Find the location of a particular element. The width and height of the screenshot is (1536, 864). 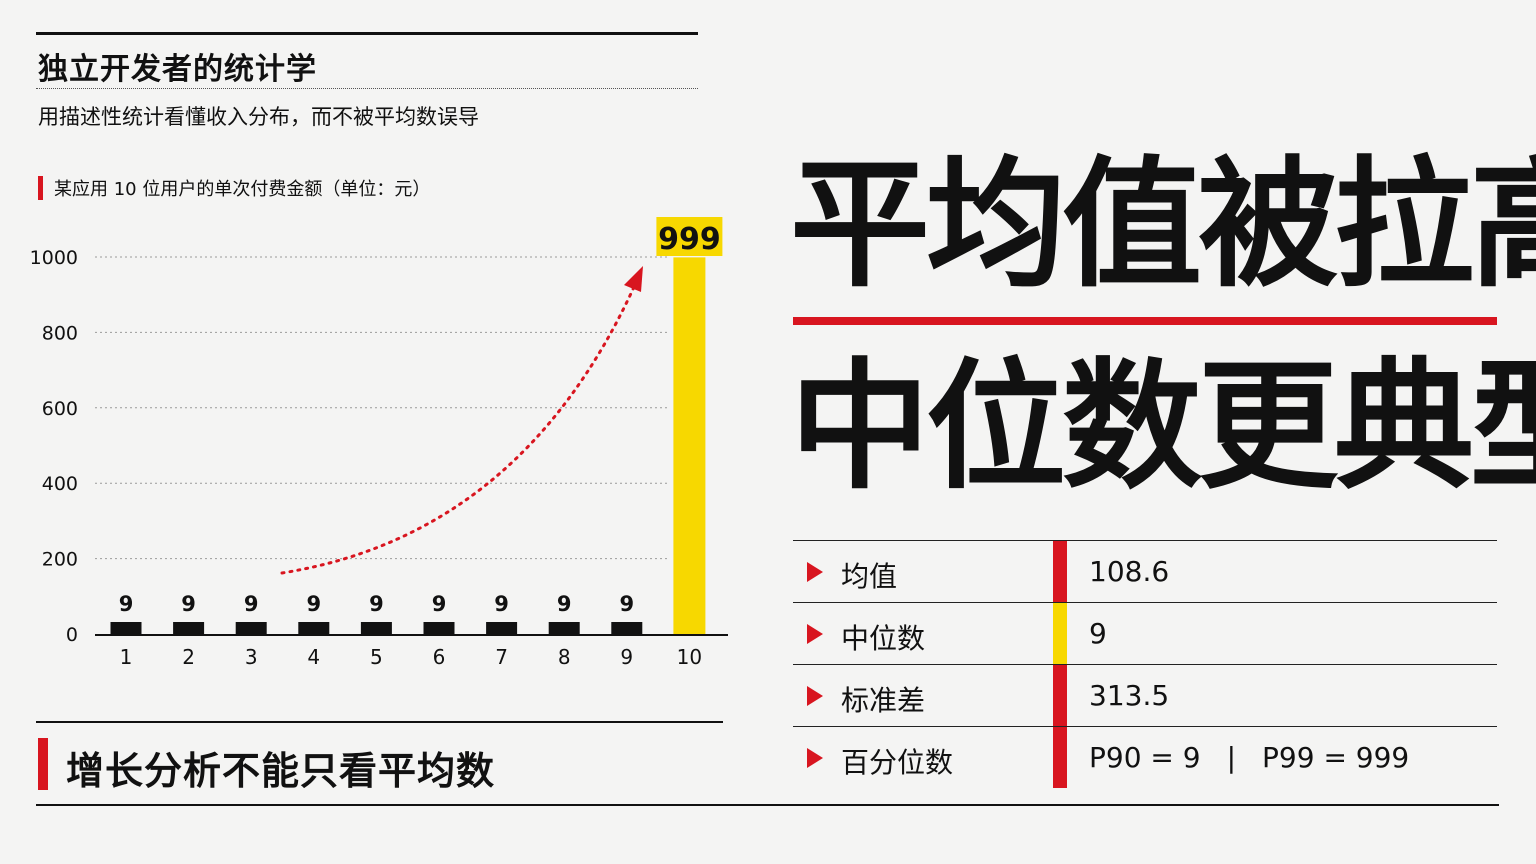

stat-label: 均值 is located at coordinates (869, 576).